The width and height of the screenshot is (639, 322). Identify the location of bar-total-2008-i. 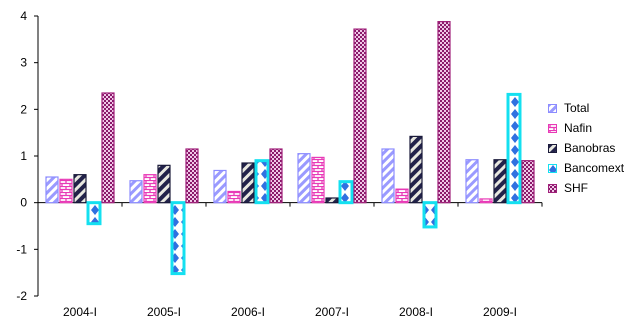
(388, 176).